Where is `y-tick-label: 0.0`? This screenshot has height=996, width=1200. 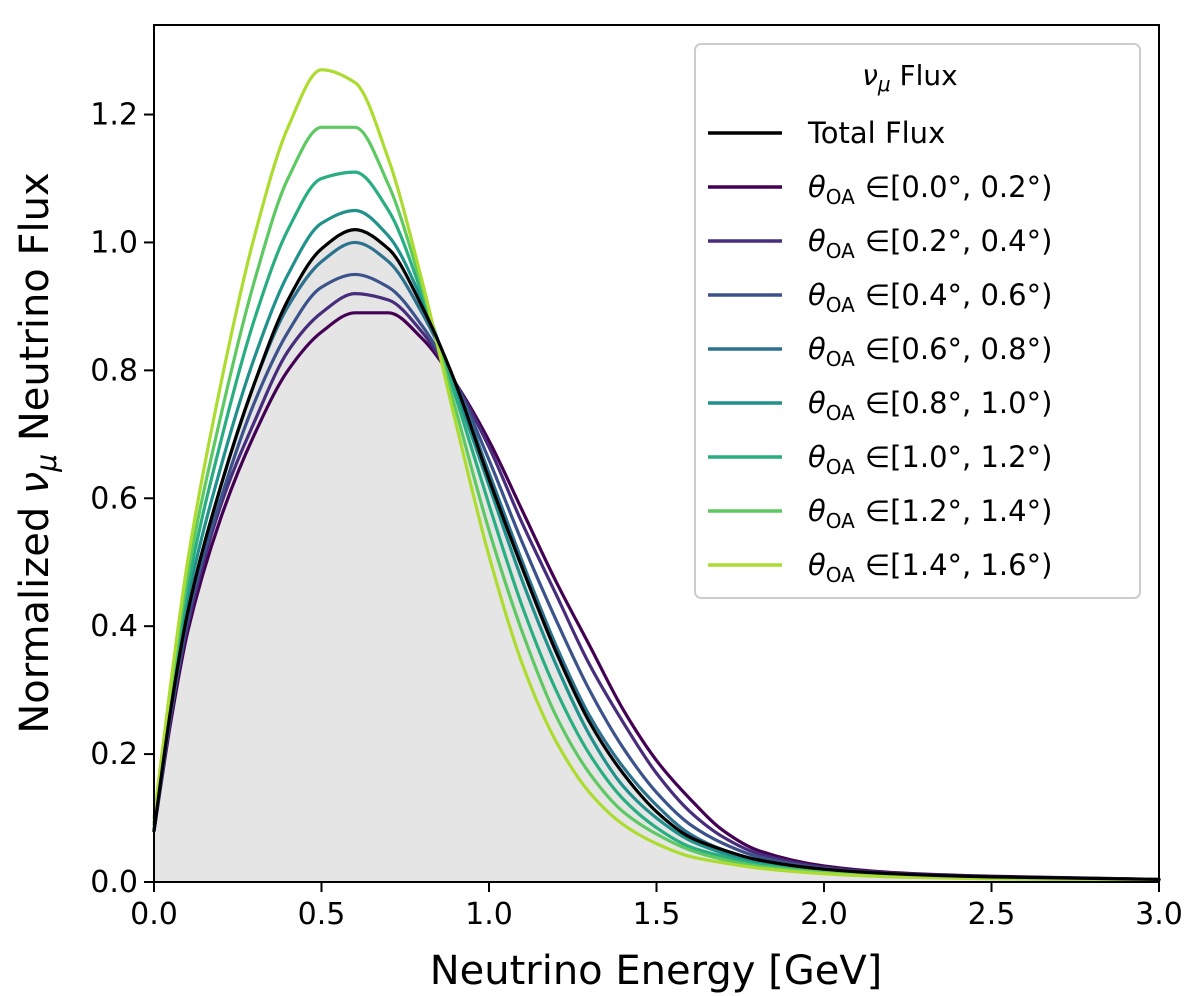 y-tick-label: 0.0 is located at coordinates (114, 882).